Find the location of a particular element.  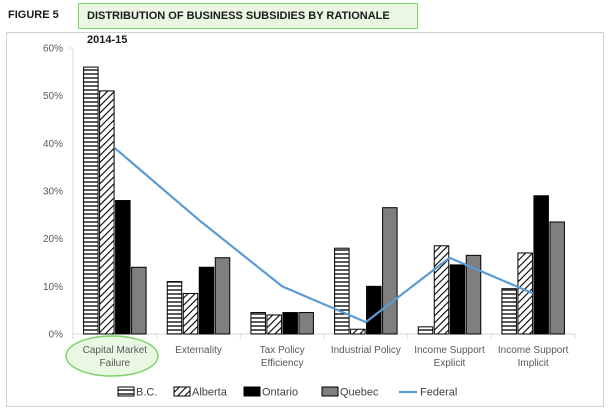

legend-label: Alberta is located at coordinates (210, 393).